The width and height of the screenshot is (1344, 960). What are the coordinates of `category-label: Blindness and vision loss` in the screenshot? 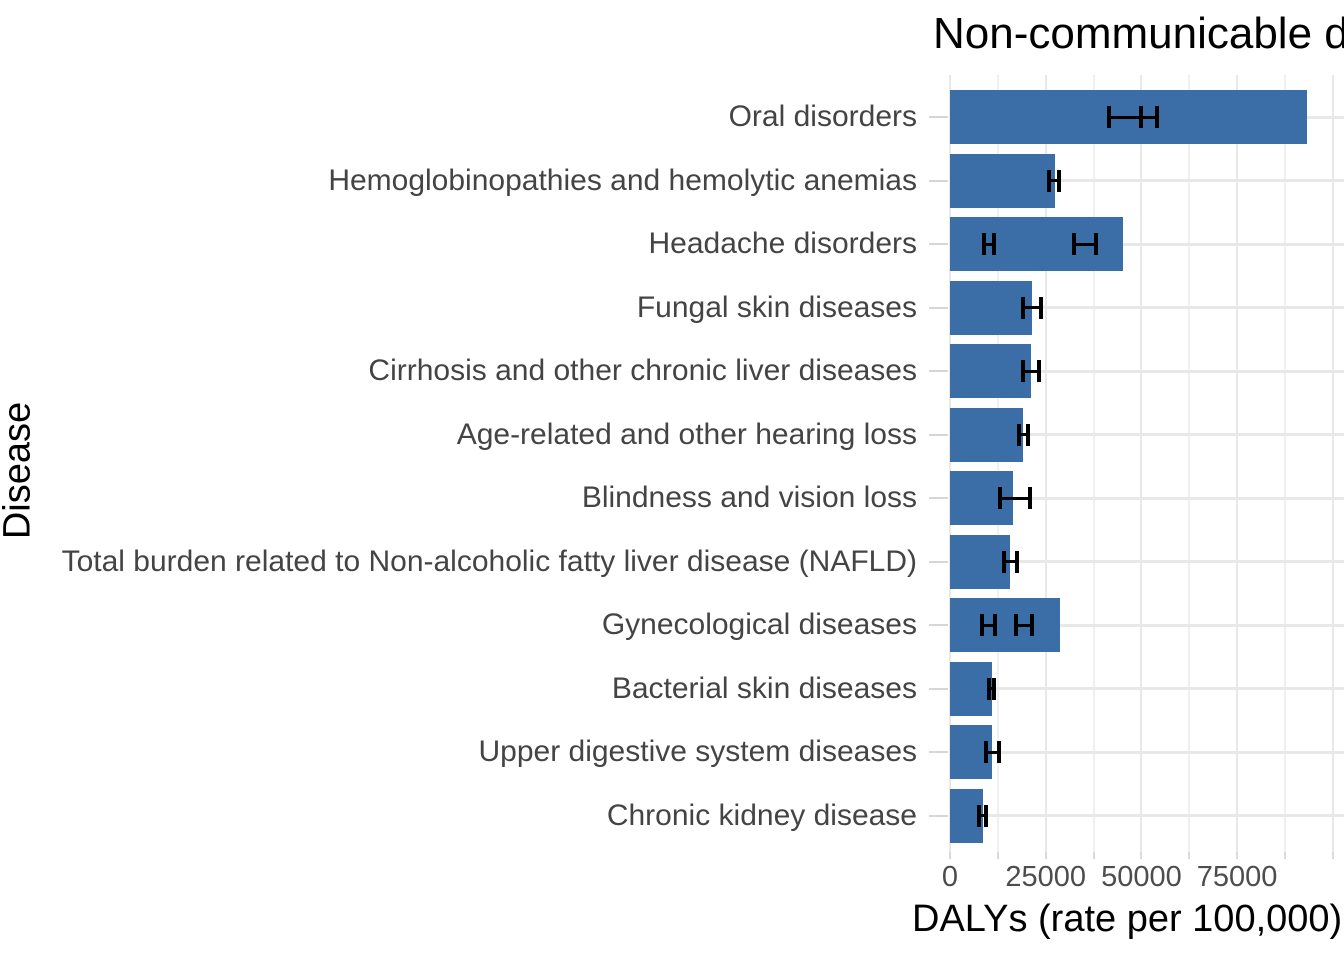 It's located at (749, 497).